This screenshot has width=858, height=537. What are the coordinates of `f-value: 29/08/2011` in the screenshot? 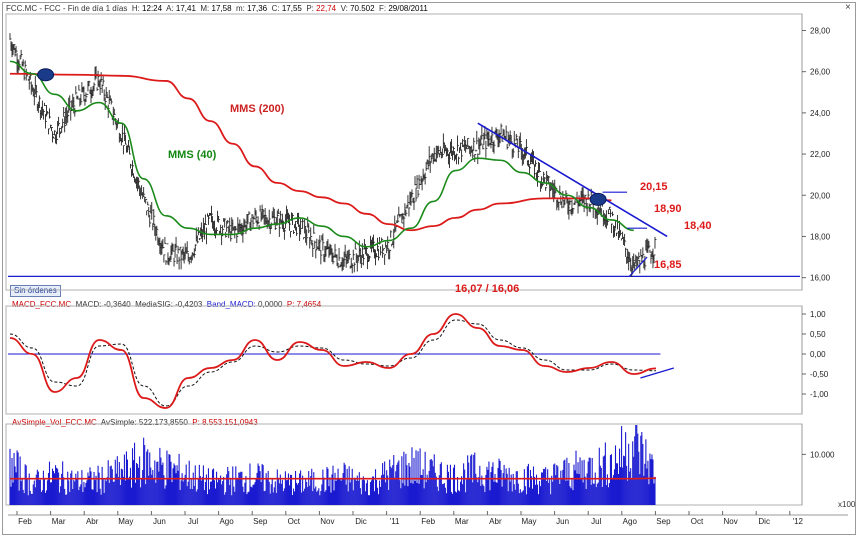 It's located at (408, 8).